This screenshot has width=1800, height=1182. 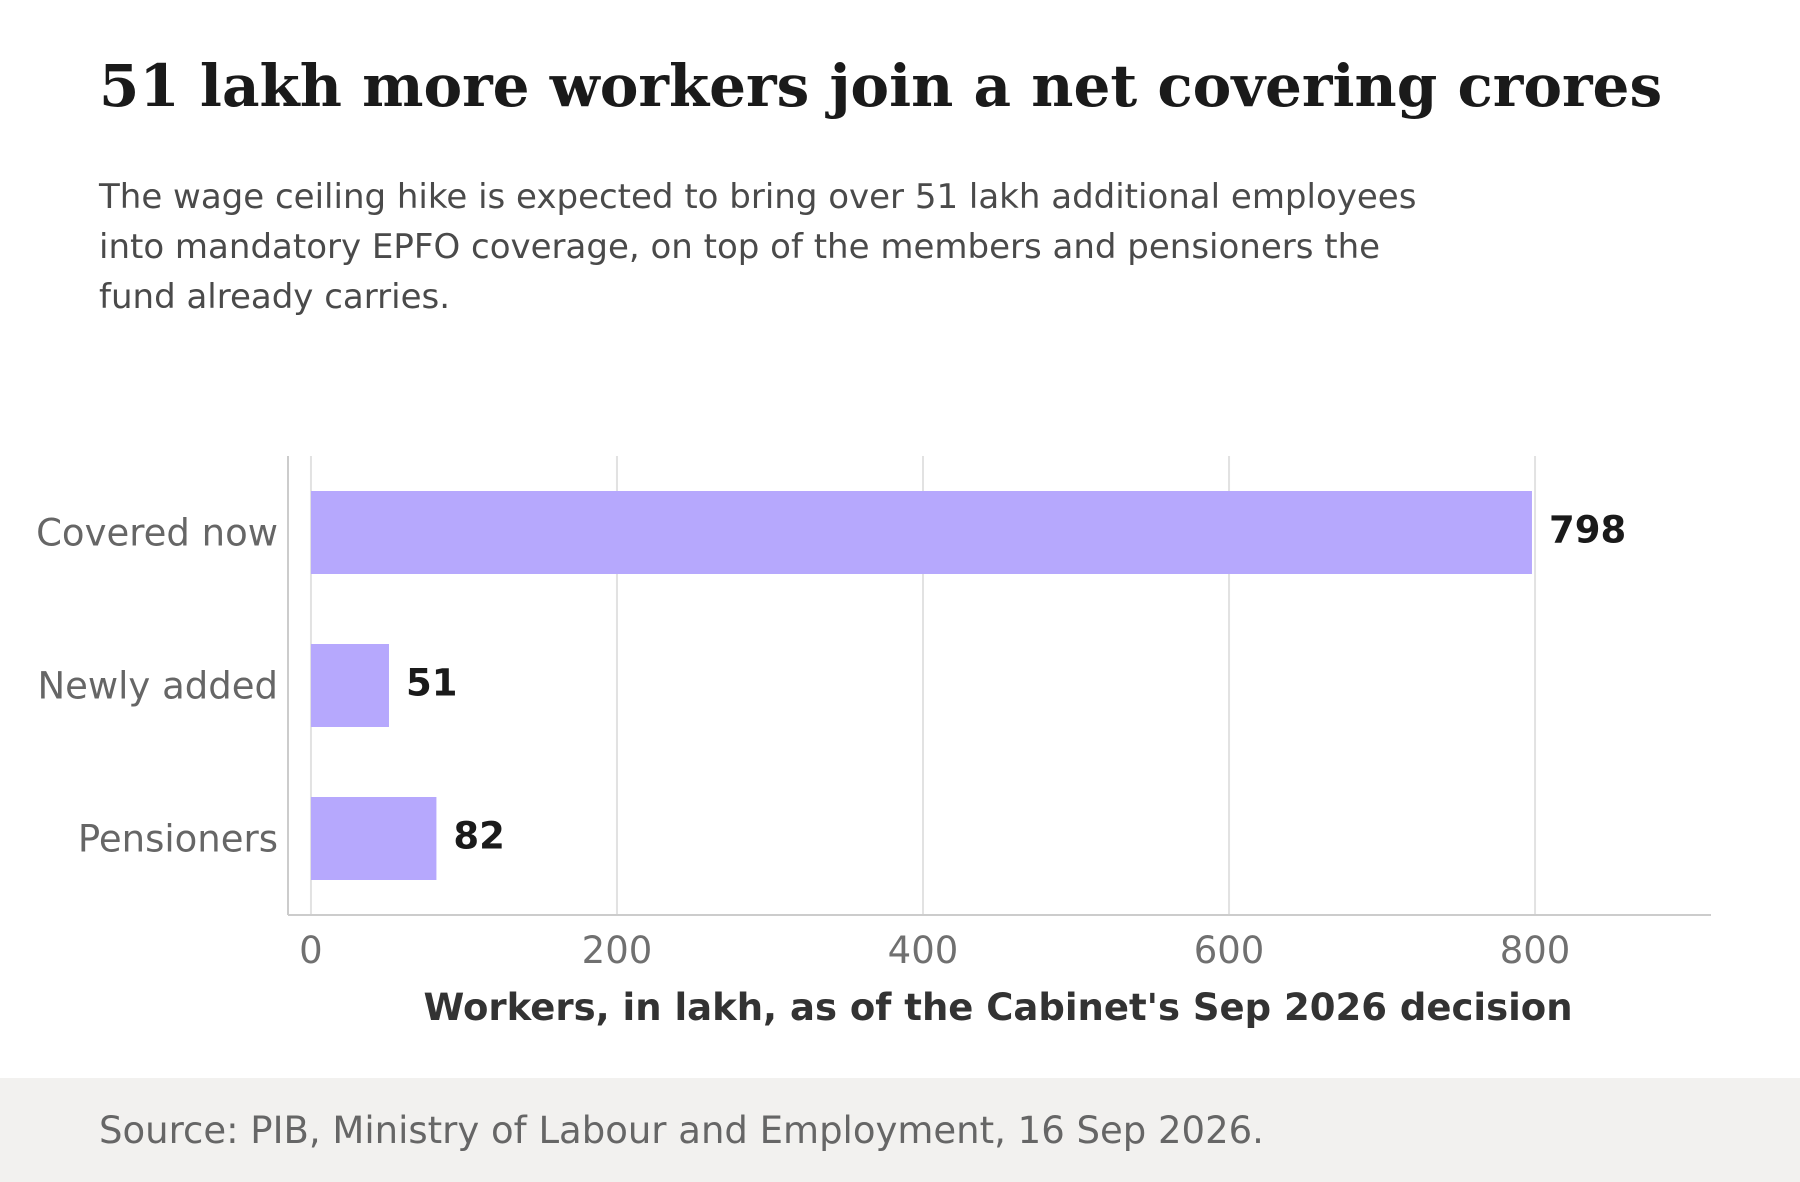 I want to click on category-label: Covered now, so click(x=157, y=533).